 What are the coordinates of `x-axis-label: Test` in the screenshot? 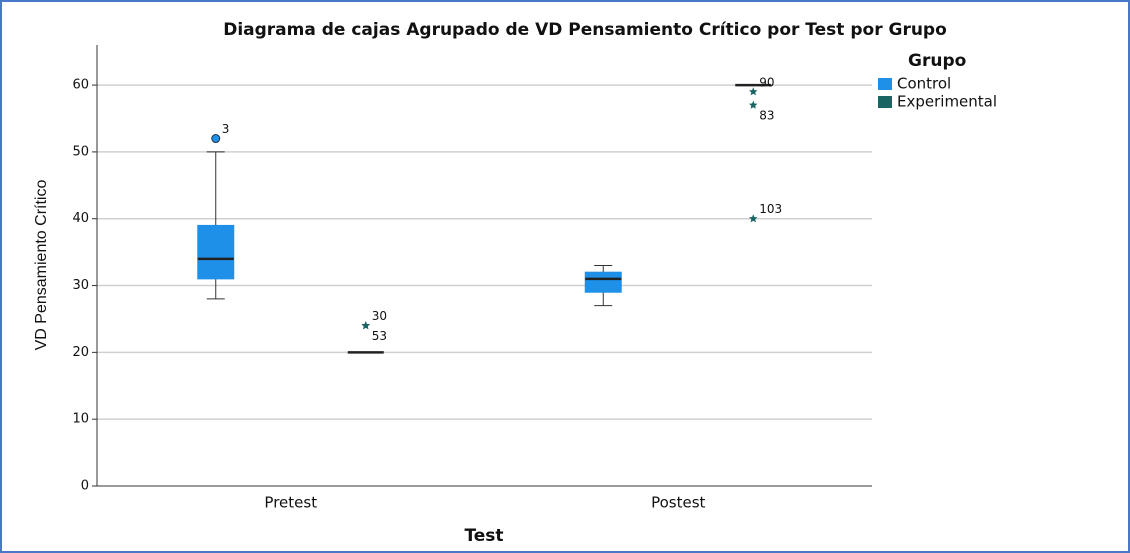 It's located at (483, 536).